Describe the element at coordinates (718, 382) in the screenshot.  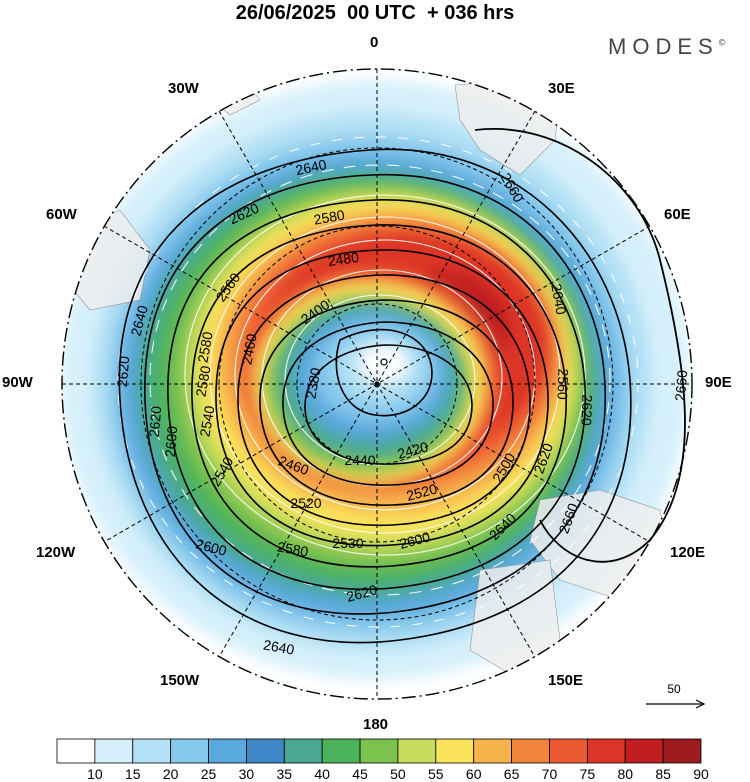
I see `lon-label-90e: 90E` at that location.